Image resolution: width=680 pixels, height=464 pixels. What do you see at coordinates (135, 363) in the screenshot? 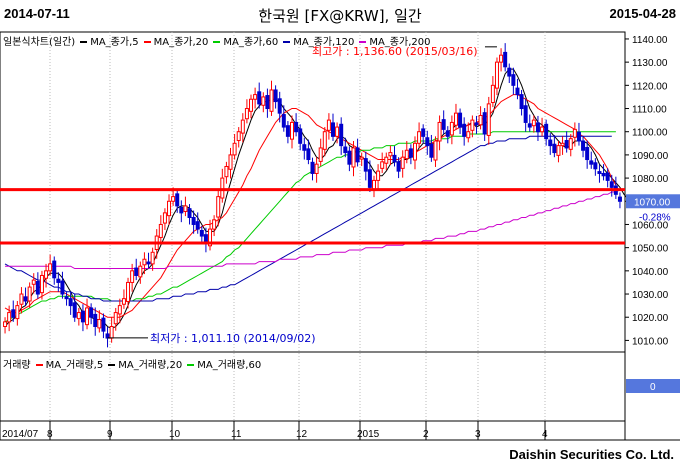
I see `volume-legend: 거래량 MA_거래량,5 MA_거래량,20 MA_거래량,60` at bounding box center [135, 363].